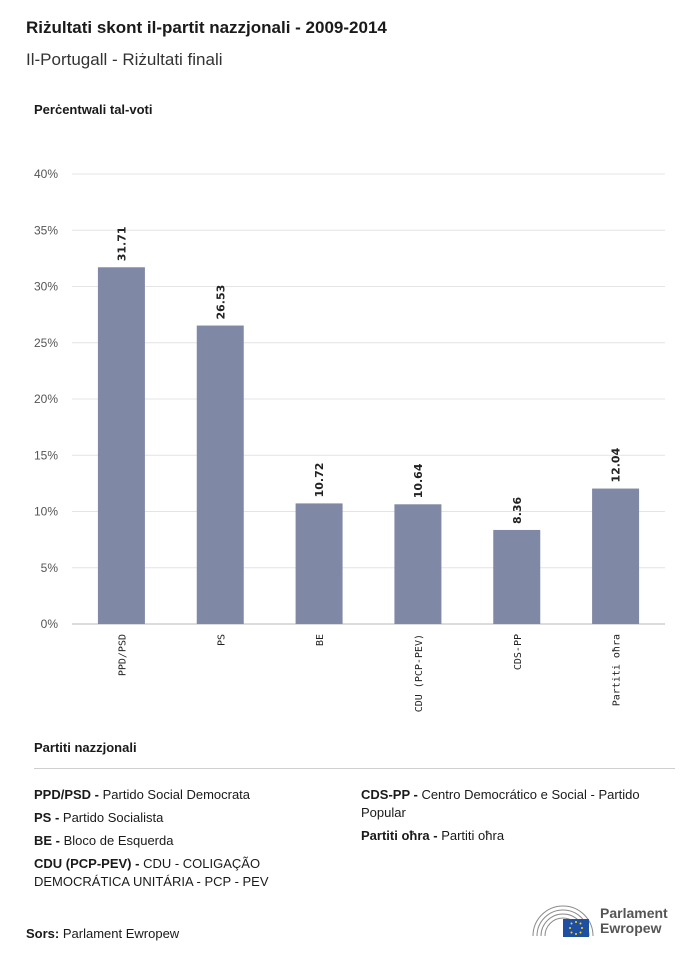 The height and width of the screenshot is (959, 700). I want to click on chart-subtitle: Il-Portugall - Riżultati finali, so click(124, 59).